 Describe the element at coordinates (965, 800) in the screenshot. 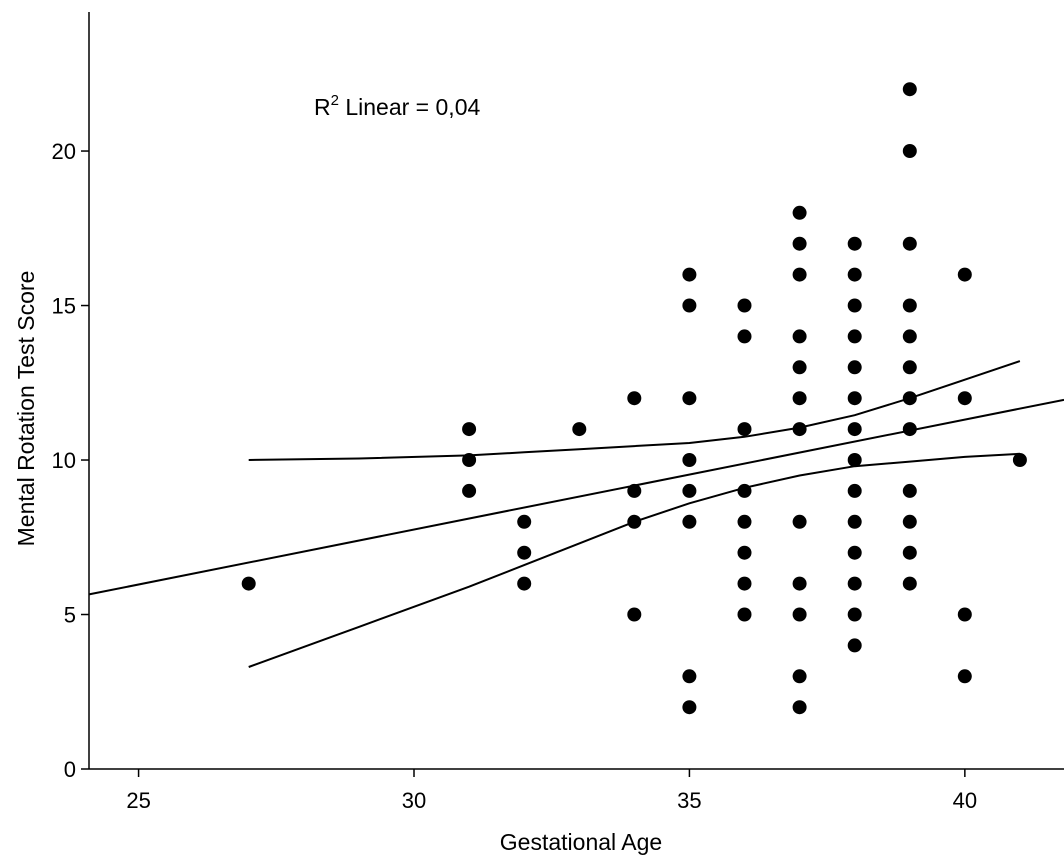

I see `x-tick-label: 40` at that location.